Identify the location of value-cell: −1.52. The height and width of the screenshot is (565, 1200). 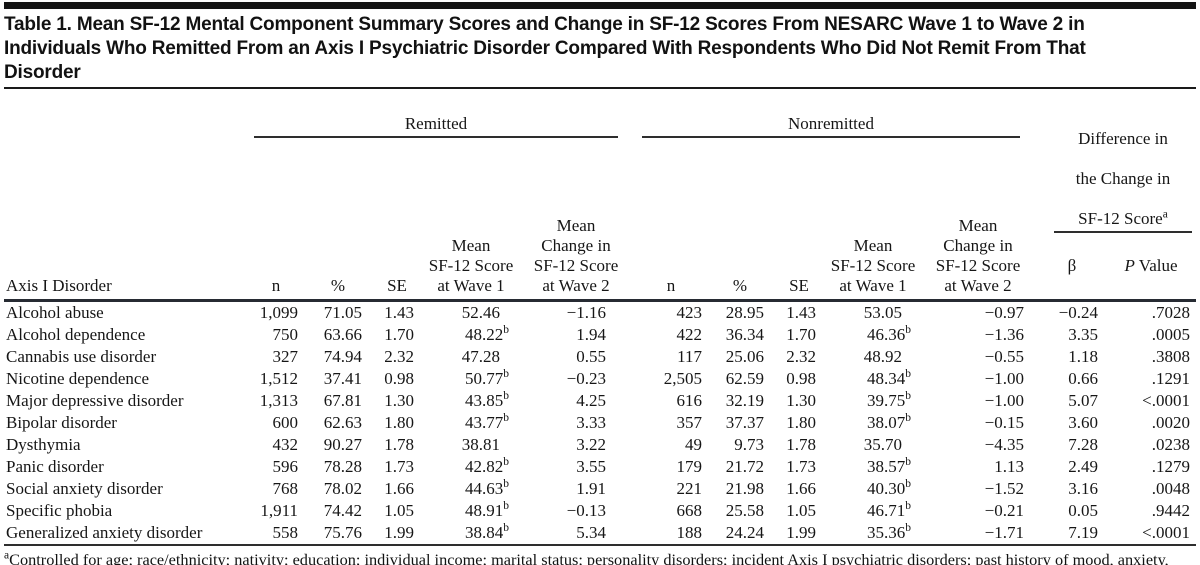
(1004, 488).